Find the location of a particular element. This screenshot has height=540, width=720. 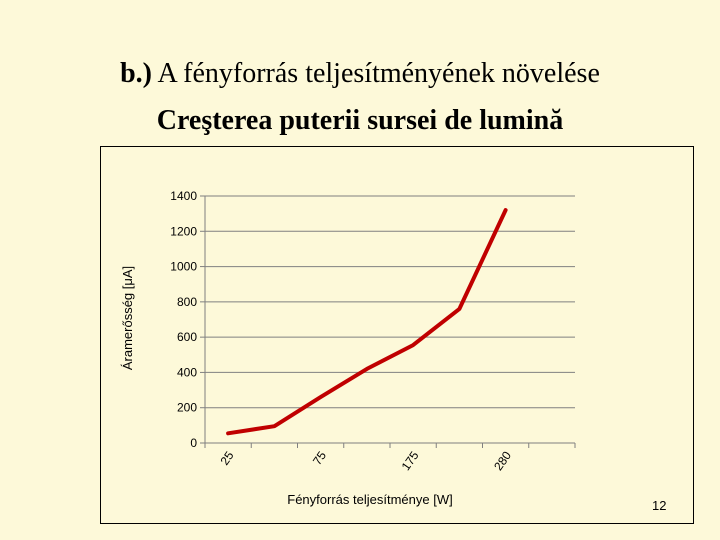

x-tick-label: 25 is located at coordinates (226, 457).